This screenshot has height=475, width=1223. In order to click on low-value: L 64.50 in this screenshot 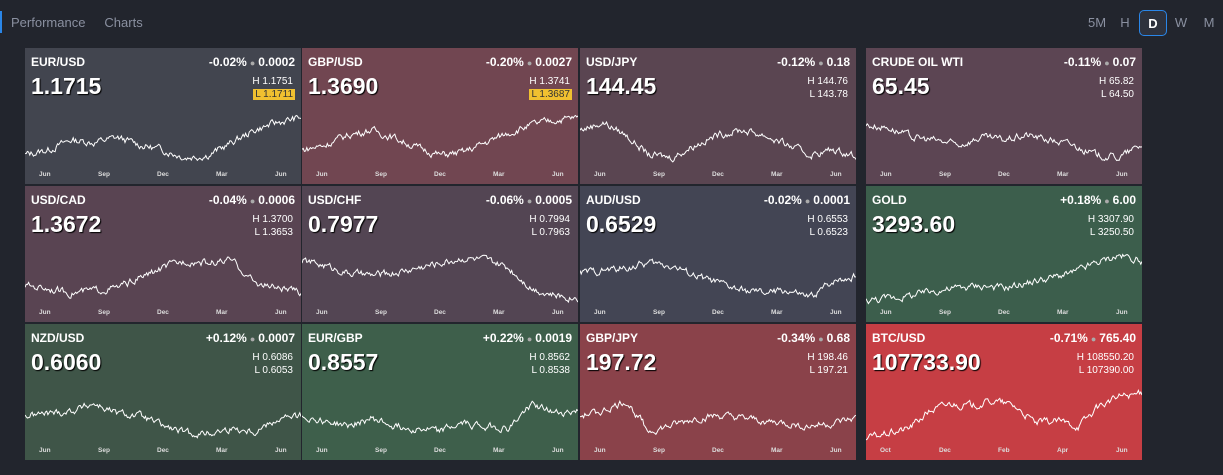, I will do `click(1117, 94)`.